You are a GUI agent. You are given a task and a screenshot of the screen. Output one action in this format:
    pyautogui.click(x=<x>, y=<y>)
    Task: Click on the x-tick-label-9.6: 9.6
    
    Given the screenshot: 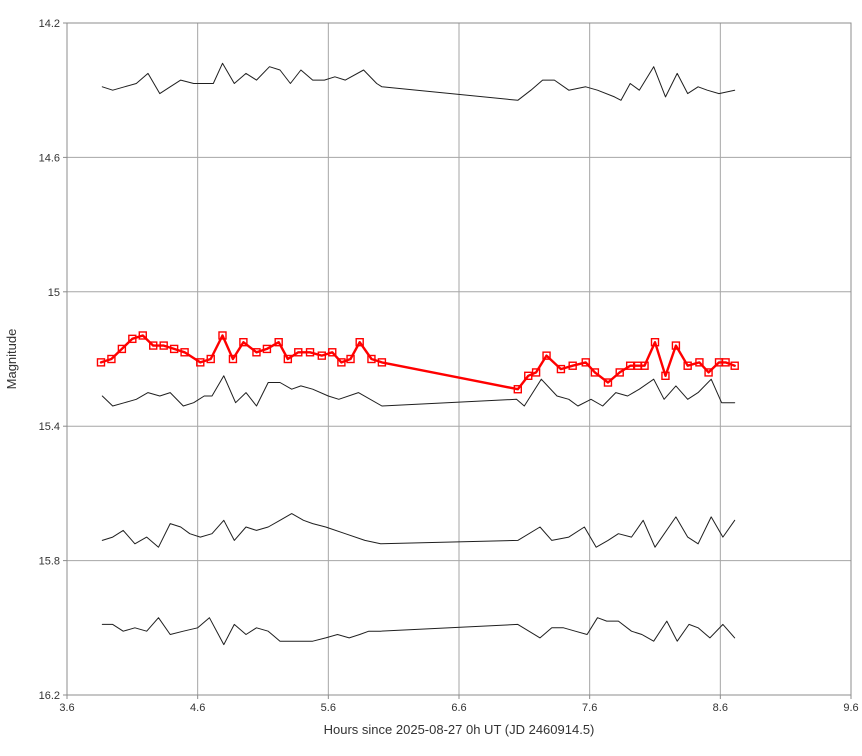 What is the action you would take?
    pyautogui.click(x=850, y=708)
    